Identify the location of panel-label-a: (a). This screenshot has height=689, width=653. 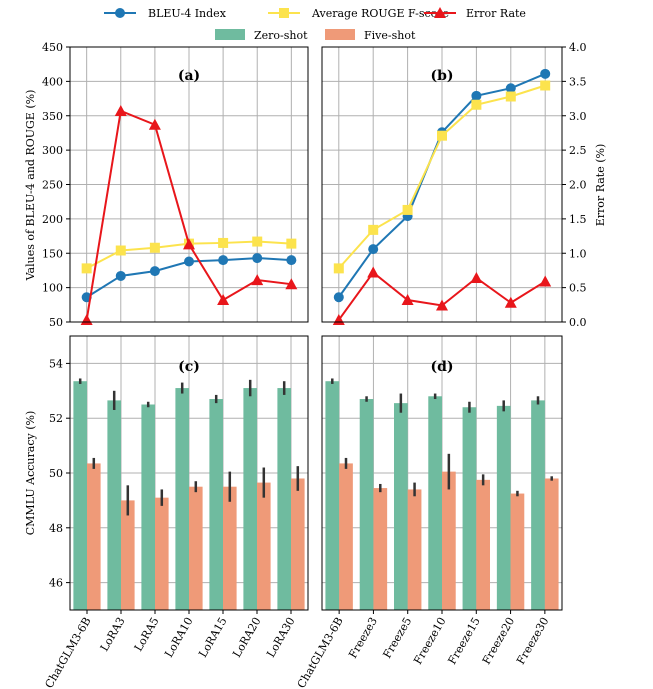
(189, 76).